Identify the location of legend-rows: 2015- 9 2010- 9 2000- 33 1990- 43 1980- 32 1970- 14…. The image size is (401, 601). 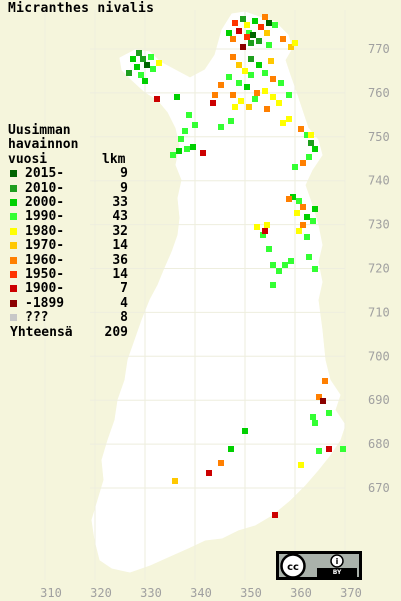
(68, 246).